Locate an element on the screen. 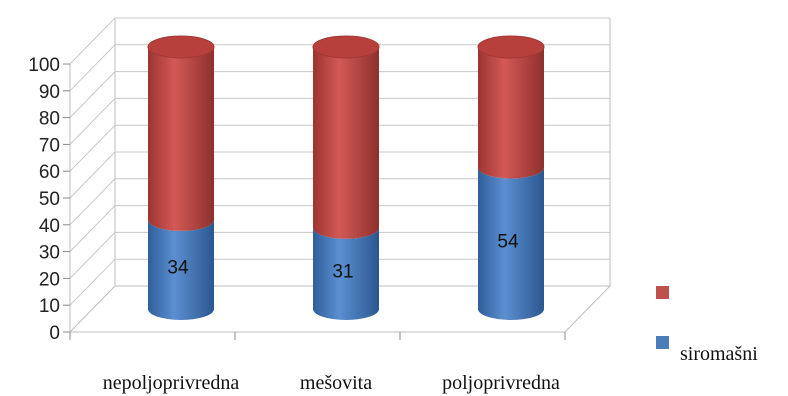  y-tick-label: 40 is located at coordinates (49, 226).